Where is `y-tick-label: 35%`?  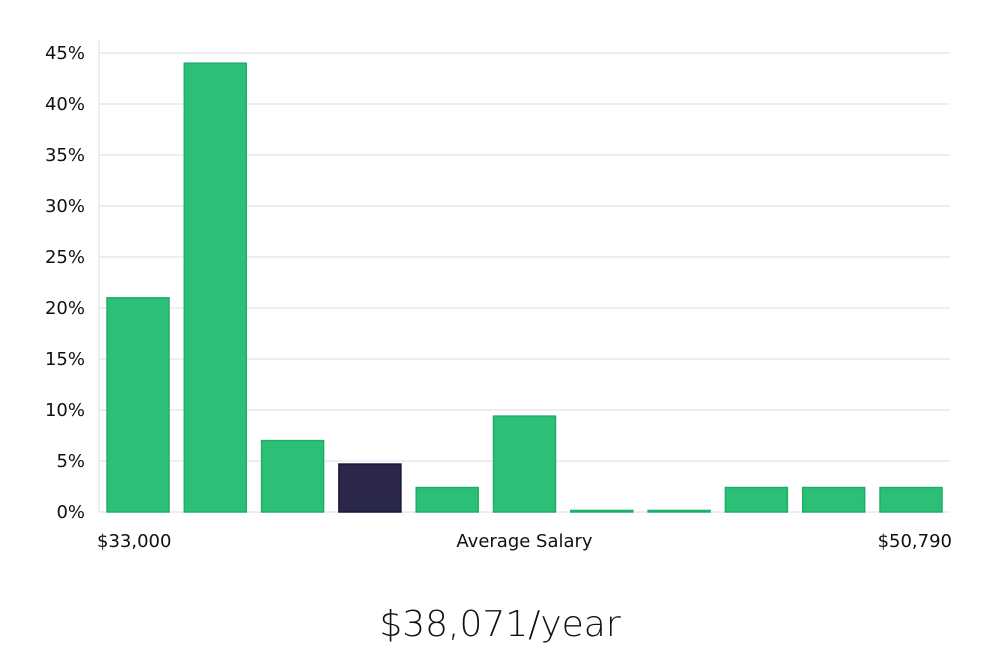
y-tick-label: 35% is located at coordinates (65, 155).